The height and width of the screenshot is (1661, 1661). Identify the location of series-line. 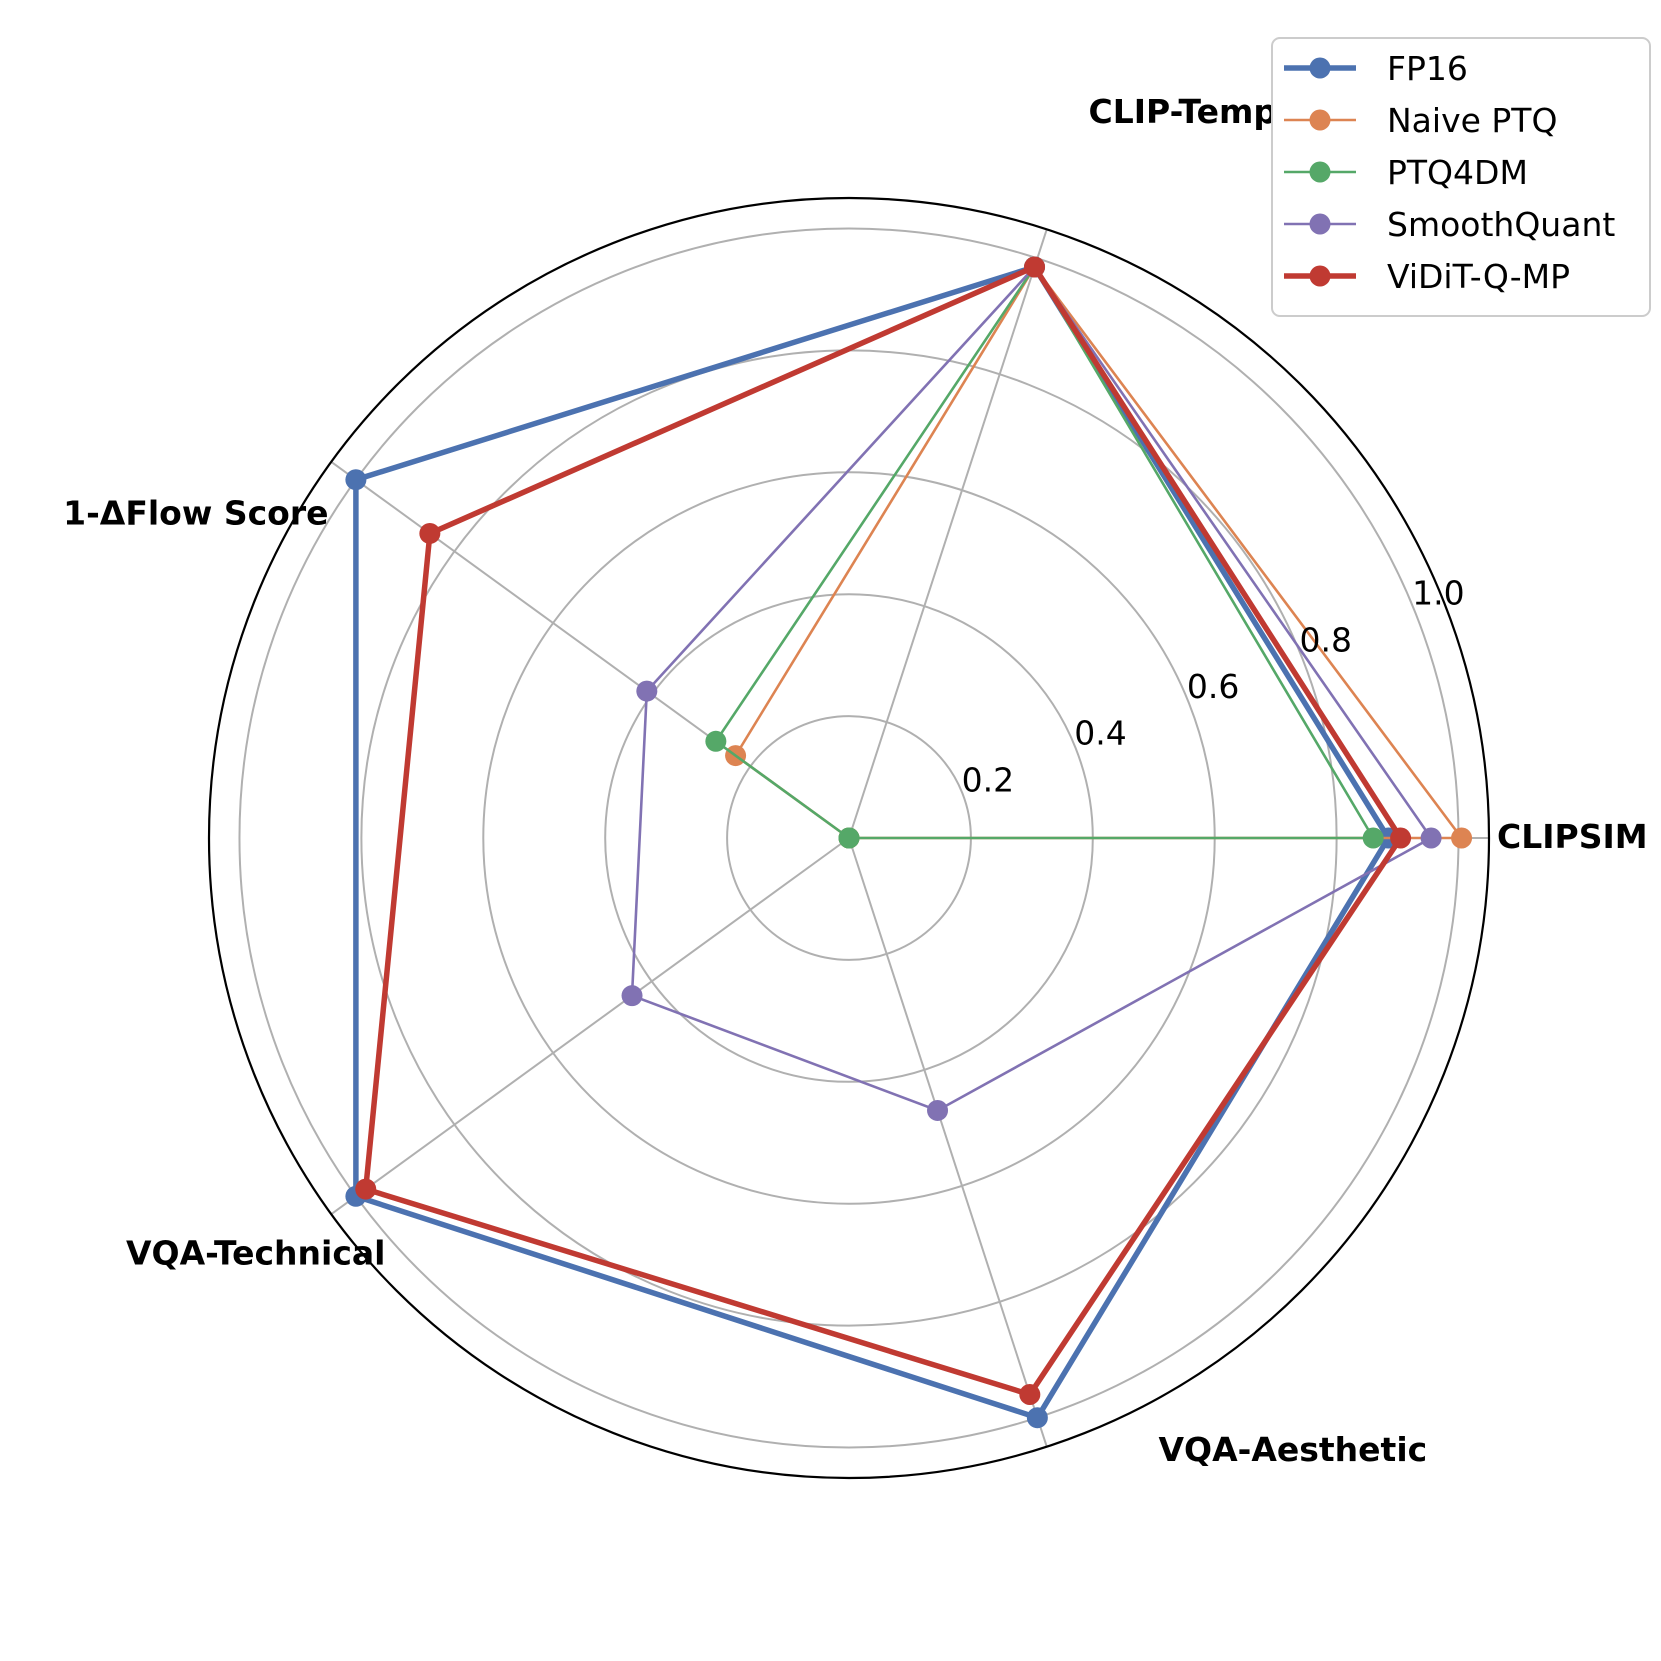
(1045, 552).